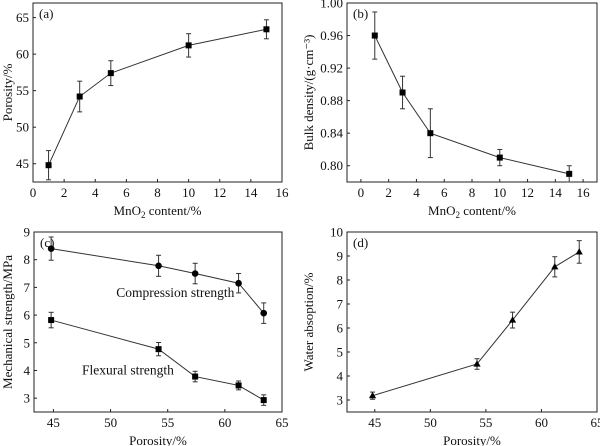 The height and width of the screenshot is (446, 600). What do you see at coordinates (556, 192) in the screenshot?
I see `x-tick-label: 14` at bounding box center [556, 192].